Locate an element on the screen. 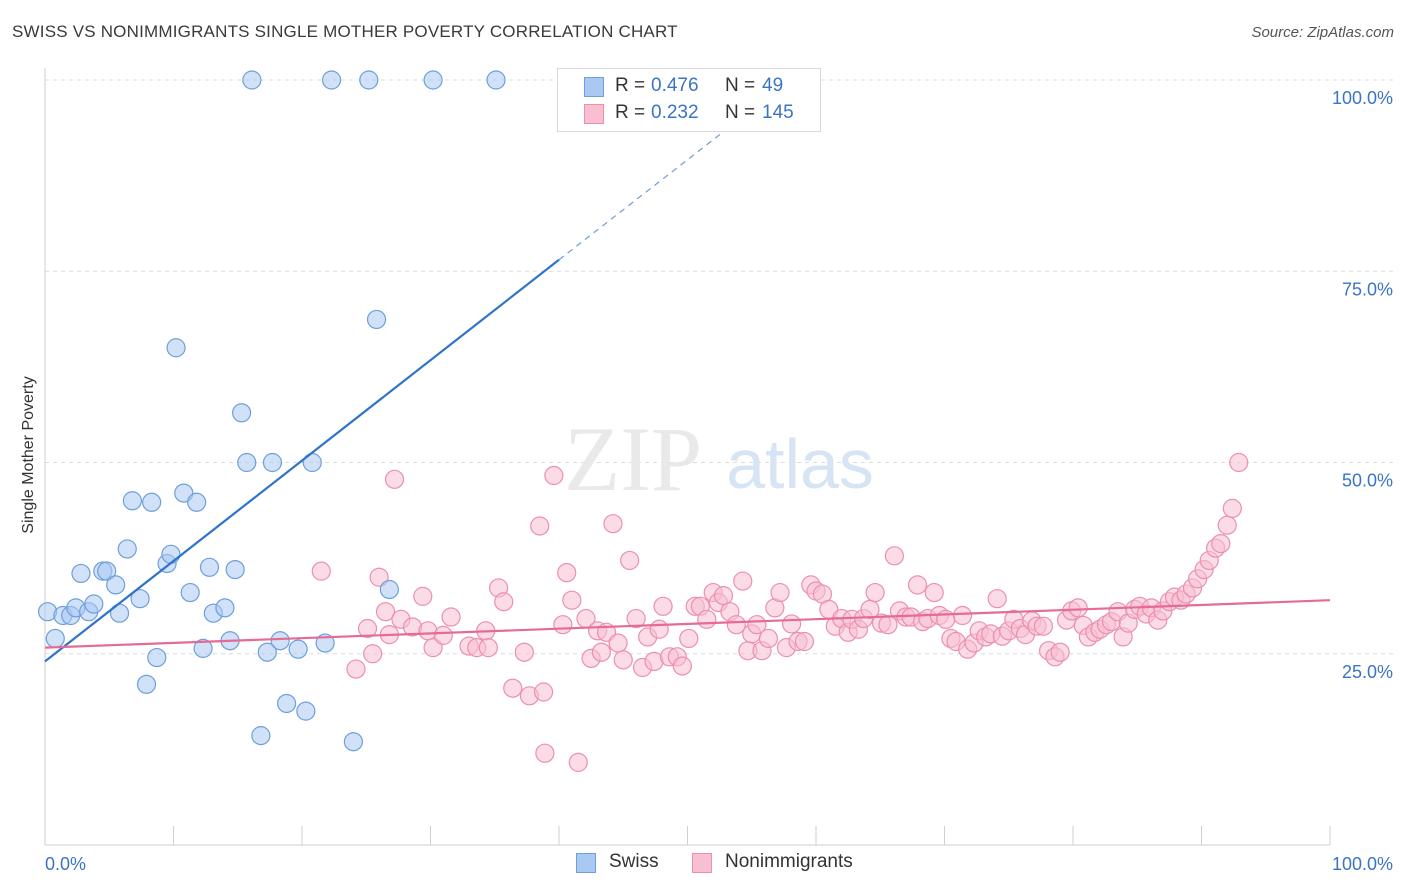 This screenshot has width=1406, height=892. swiss-trendline-extension is located at coordinates (642, 195).